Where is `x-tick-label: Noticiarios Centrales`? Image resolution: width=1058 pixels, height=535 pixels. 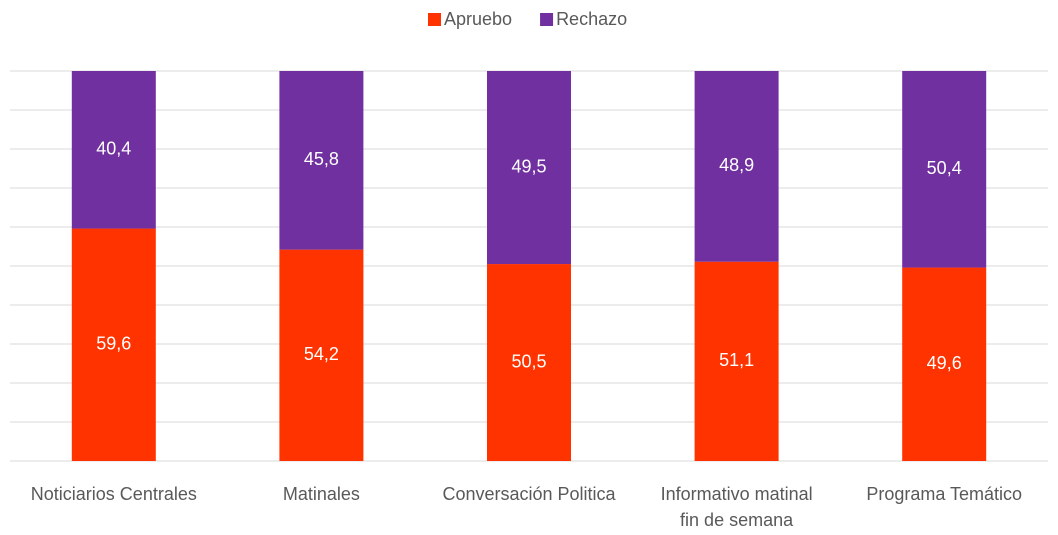
x-tick-label: Noticiarios Centrales is located at coordinates (113, 494).